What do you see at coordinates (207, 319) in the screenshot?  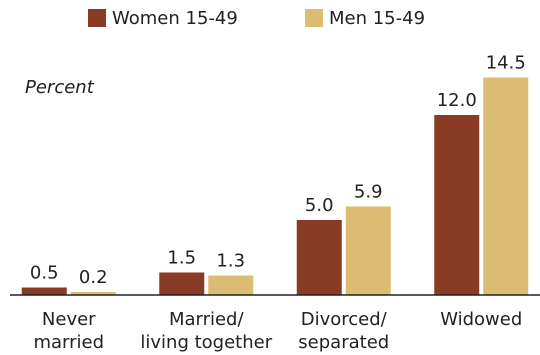 I see `x-tick-label: Married/` at bounding box center [207, 319].